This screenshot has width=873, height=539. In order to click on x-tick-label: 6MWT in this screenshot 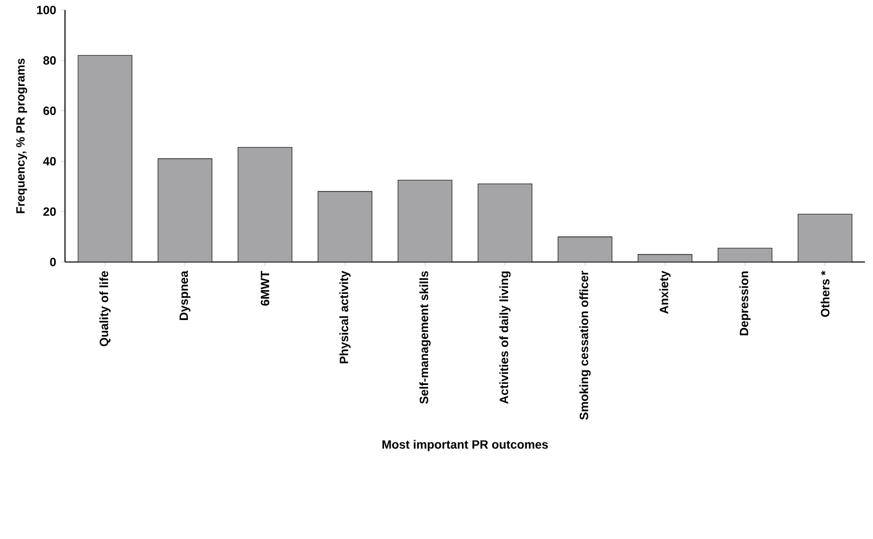, I will do `click(265, 288)`.